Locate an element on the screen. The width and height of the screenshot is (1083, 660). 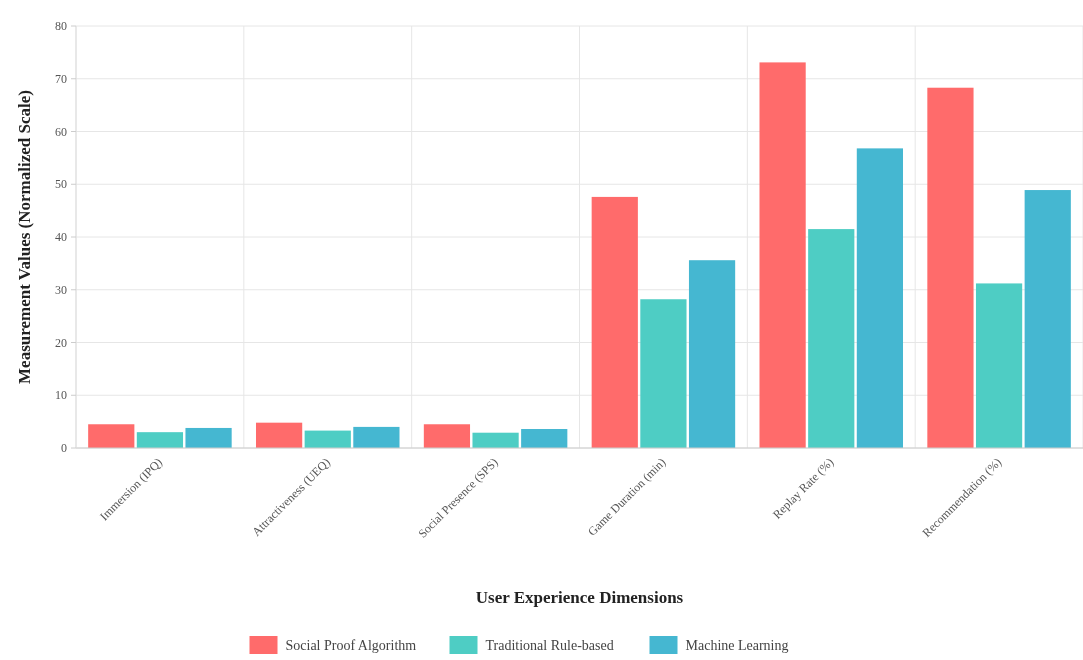
y-tick-label: 10 is located at coordinates (61, 395).